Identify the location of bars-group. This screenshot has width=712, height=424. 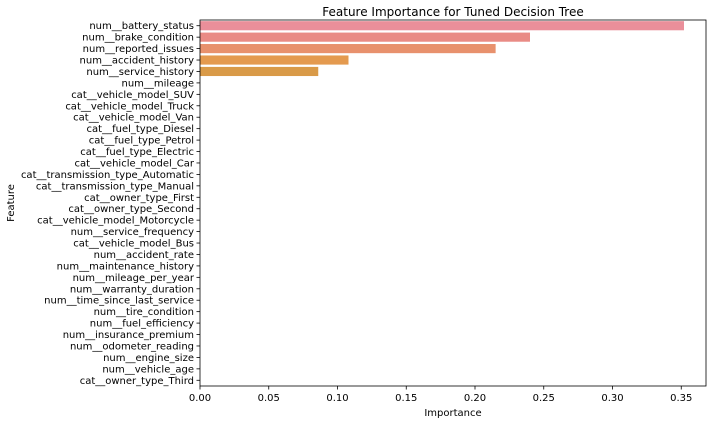
(442, 49).